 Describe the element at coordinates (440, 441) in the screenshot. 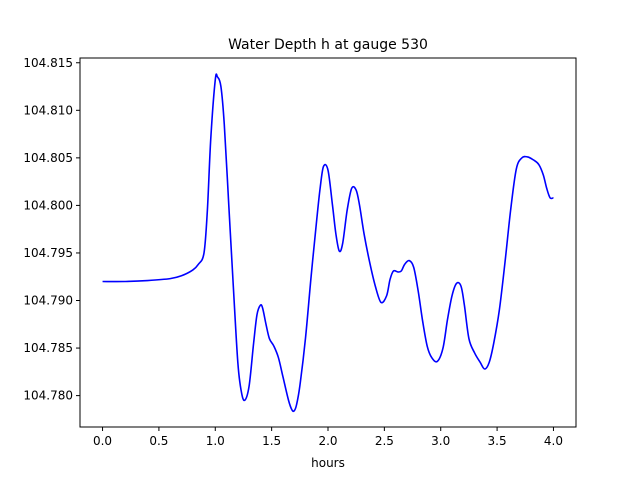

I see `x-tick-label: 3.0` at that location.